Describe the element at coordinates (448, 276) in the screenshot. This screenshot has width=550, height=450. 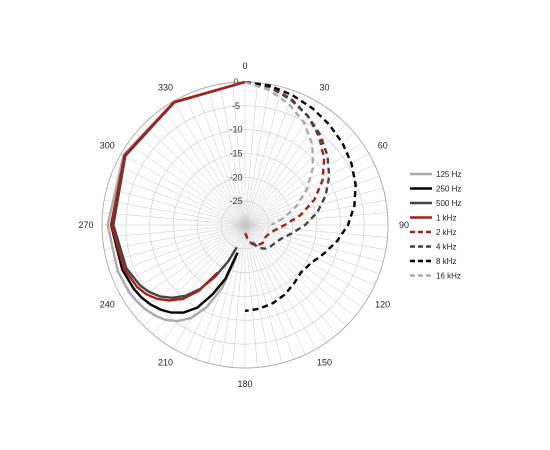
I see `legend-label: 16 kHz` at that location.